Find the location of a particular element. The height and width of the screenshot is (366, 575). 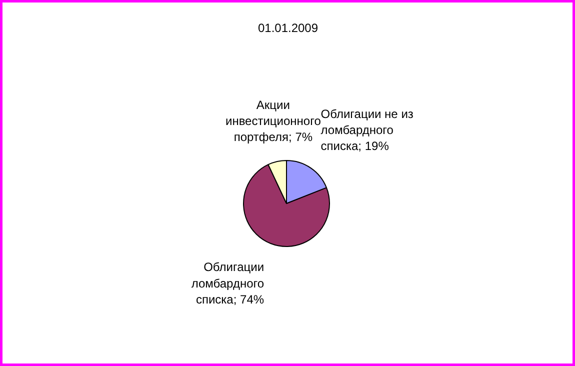

slice-label: Облигации ломбардного списка; 74% is located at coordinates (227, 283).